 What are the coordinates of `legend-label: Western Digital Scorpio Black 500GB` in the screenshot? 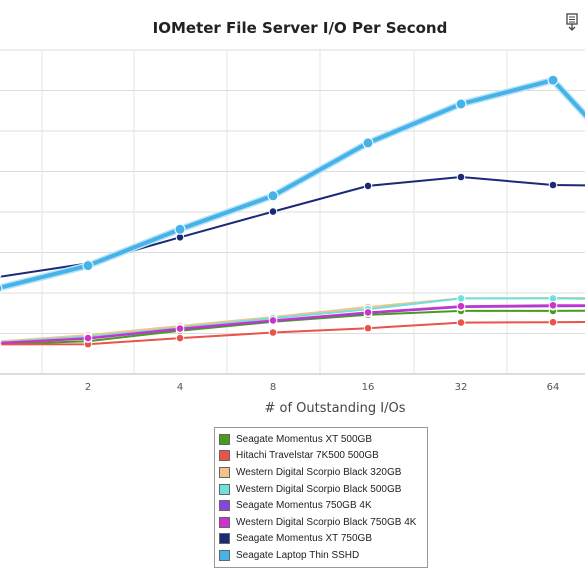 It's located at (319, 489).